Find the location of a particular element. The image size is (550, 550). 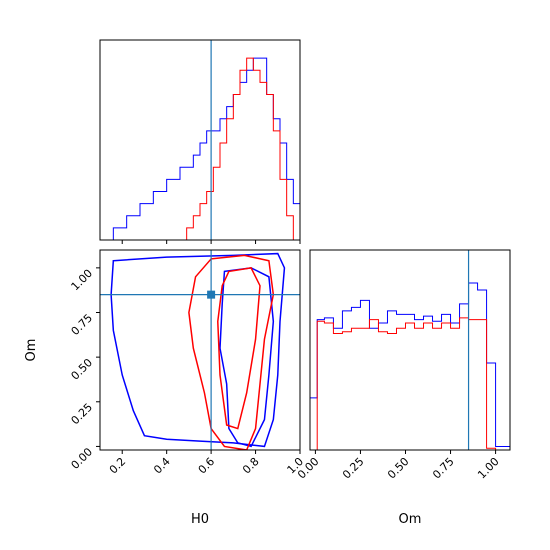

contour-ytick-label-2: 0.50 is located at coordinates (82, 369).